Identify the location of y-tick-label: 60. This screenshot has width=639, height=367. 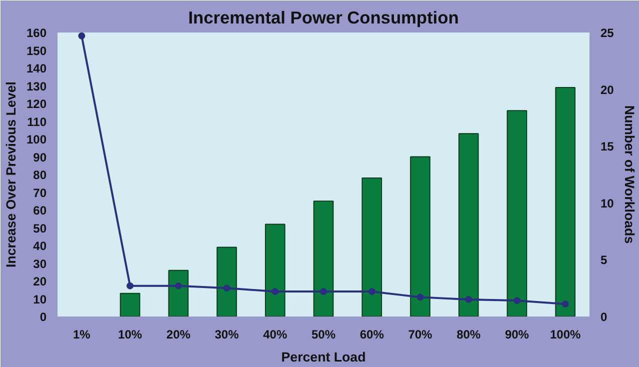
(40, 211).